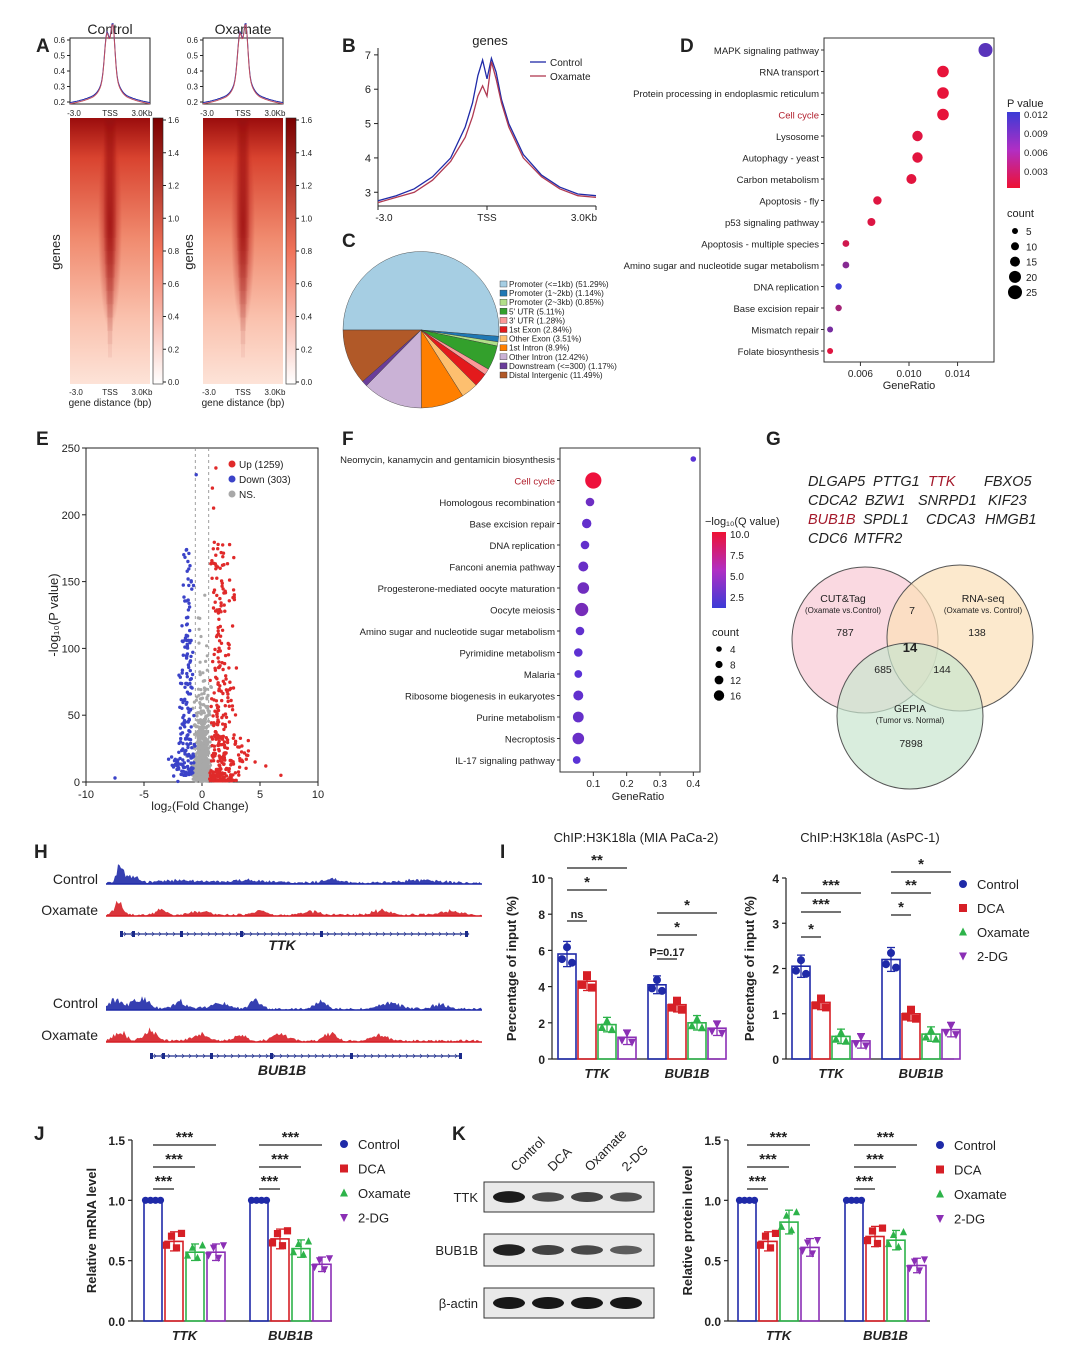 This screenshot has height=1368, width=1080. I want to click on legend-label: 1st Intron (8.9%), so click(539, 348).